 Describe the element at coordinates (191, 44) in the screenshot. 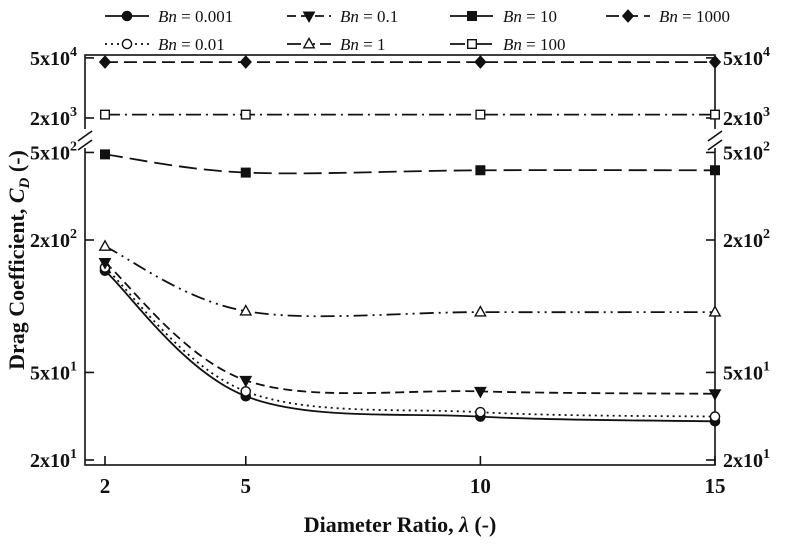

I see `legend-label: Bn = 0.01` at that location.